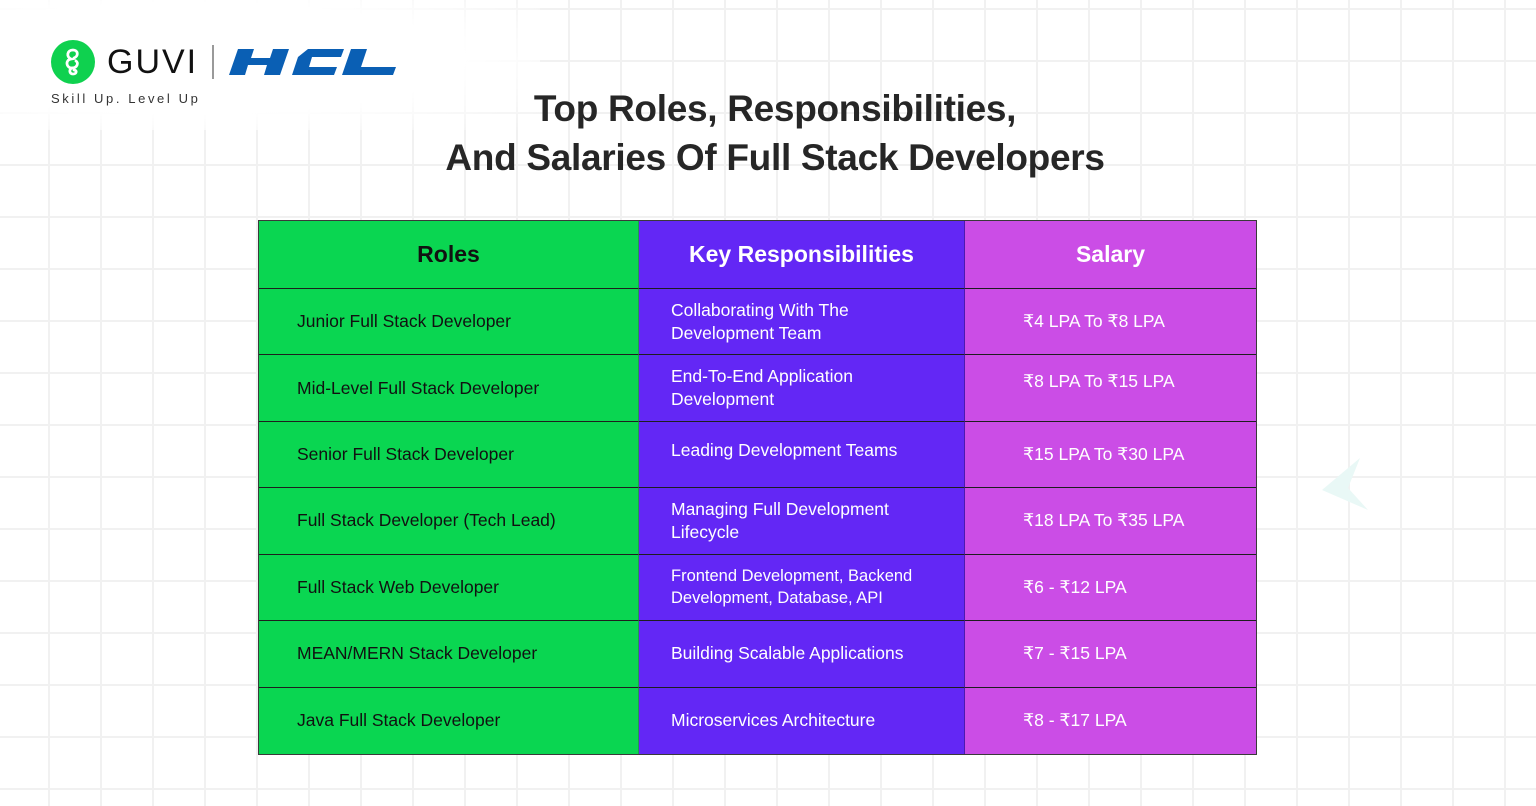  I want to click on responsibility-cell: Microservices Architecture, so click(801, 720).